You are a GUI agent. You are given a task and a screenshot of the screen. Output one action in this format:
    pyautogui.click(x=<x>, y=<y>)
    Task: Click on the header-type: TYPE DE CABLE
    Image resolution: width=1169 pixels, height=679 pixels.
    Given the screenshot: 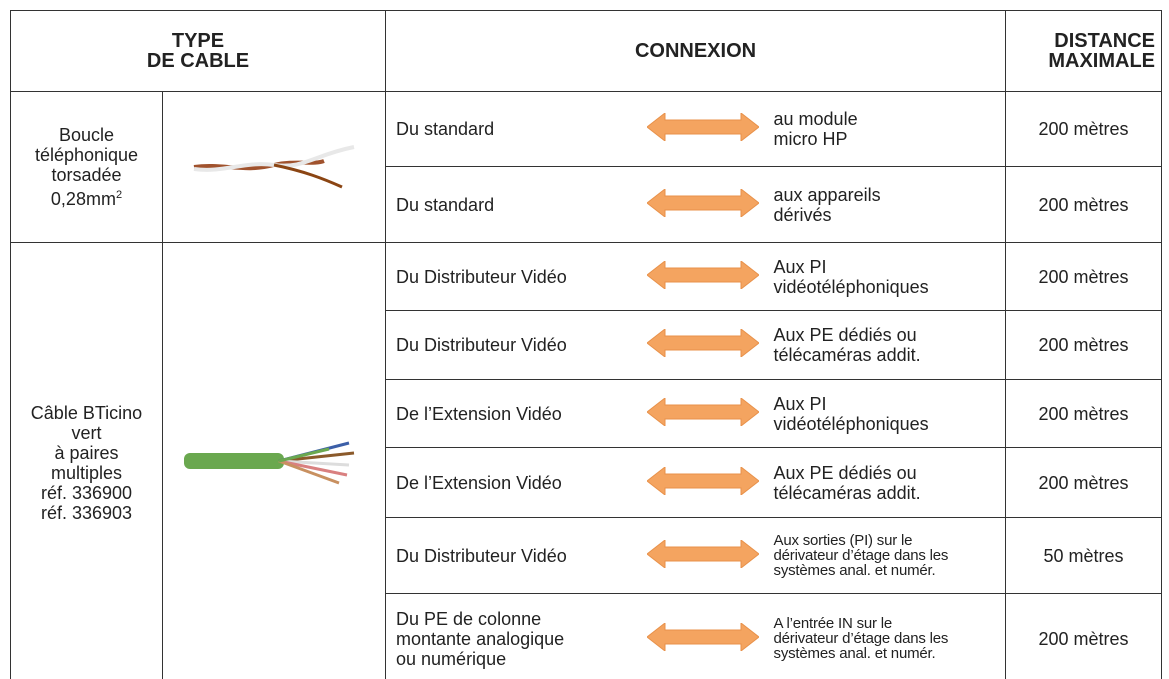 What is the action you would take?
    pyautogui.click(x=198, y=51)
    